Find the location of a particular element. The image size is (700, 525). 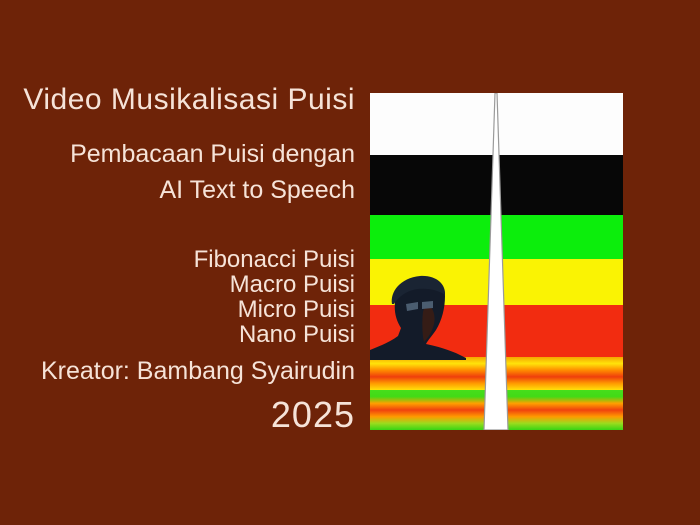

list-item: Macro Puisi is located at coordinates (292, 284).